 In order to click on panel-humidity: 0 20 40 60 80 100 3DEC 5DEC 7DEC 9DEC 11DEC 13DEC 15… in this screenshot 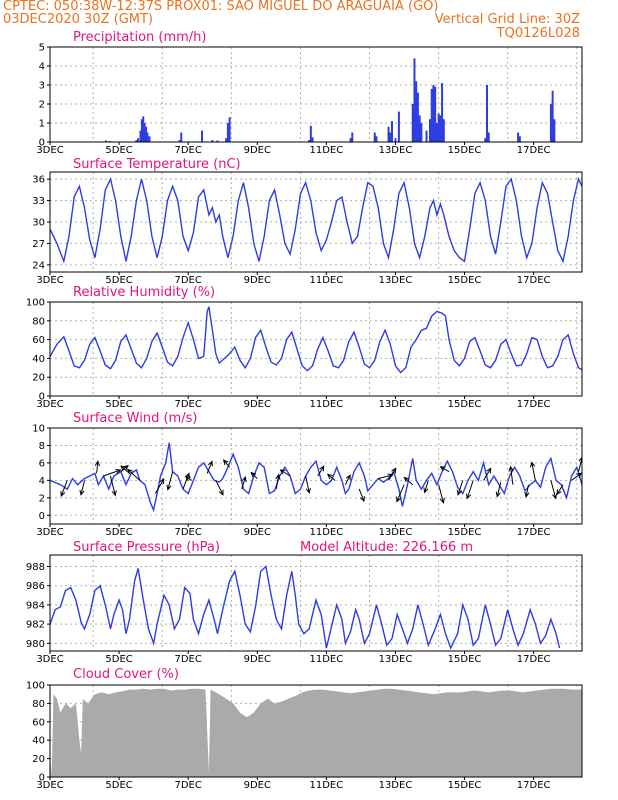, I will do `click(304, 347)`.